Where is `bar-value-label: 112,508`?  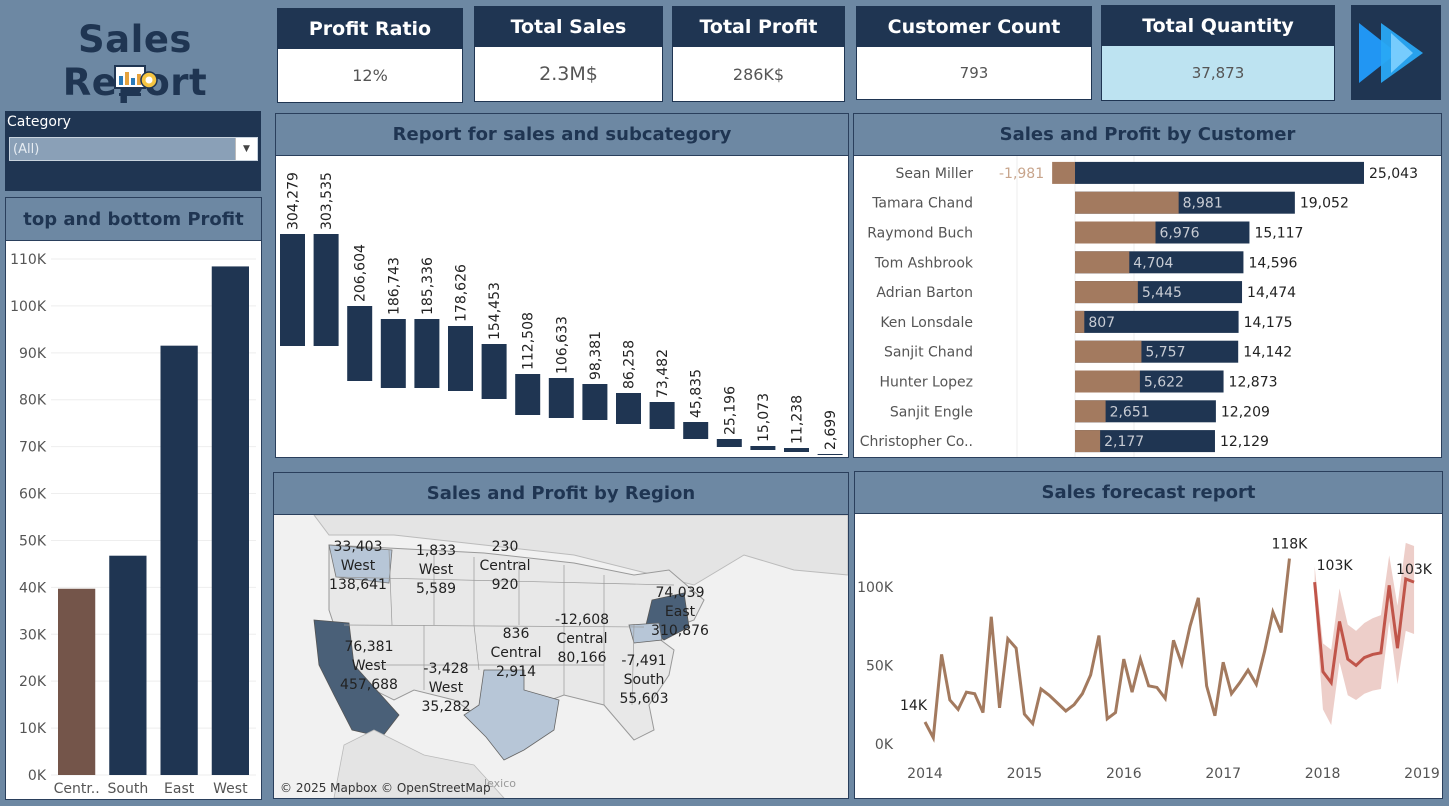
bar-value-label: 112,508 is located at coordinates (529, 341).